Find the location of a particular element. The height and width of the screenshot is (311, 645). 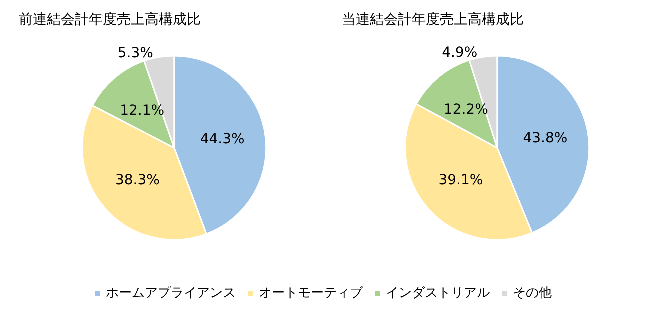

data-label: 44.3% is located at coordinates (222, 139).